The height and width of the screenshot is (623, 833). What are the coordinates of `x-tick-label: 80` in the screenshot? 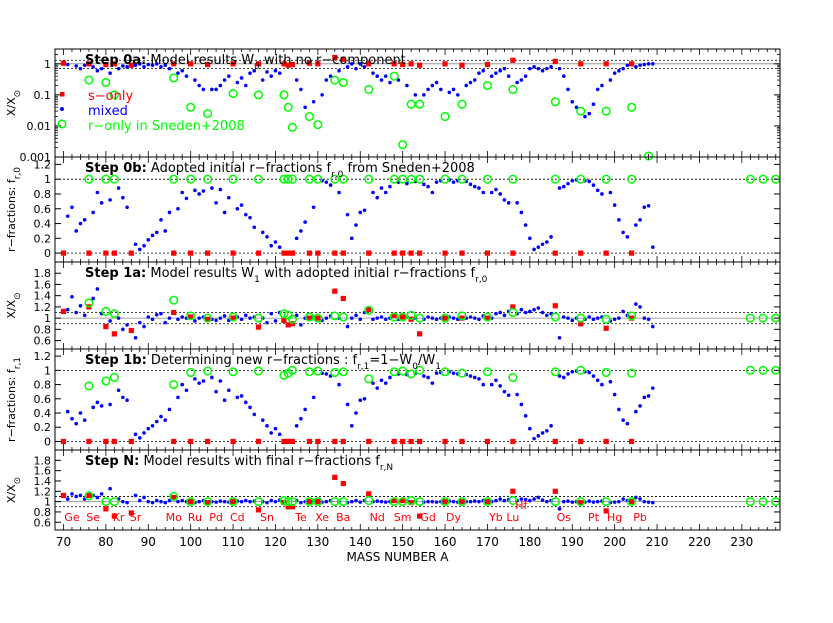 It's located at (105, 542).